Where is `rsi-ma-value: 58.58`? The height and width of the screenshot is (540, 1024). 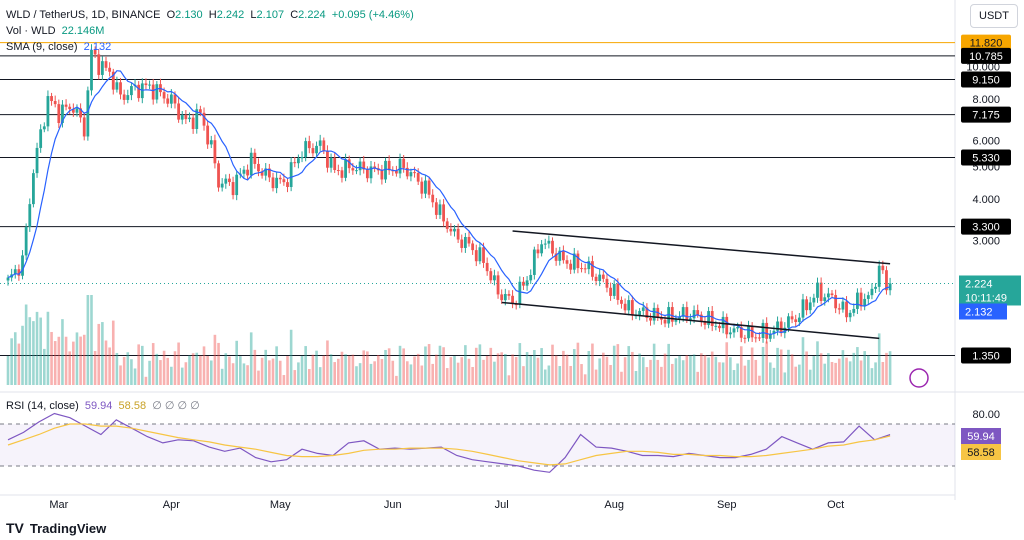
rsi-ma-value: 58.58 is located at coordinates (132, 406).